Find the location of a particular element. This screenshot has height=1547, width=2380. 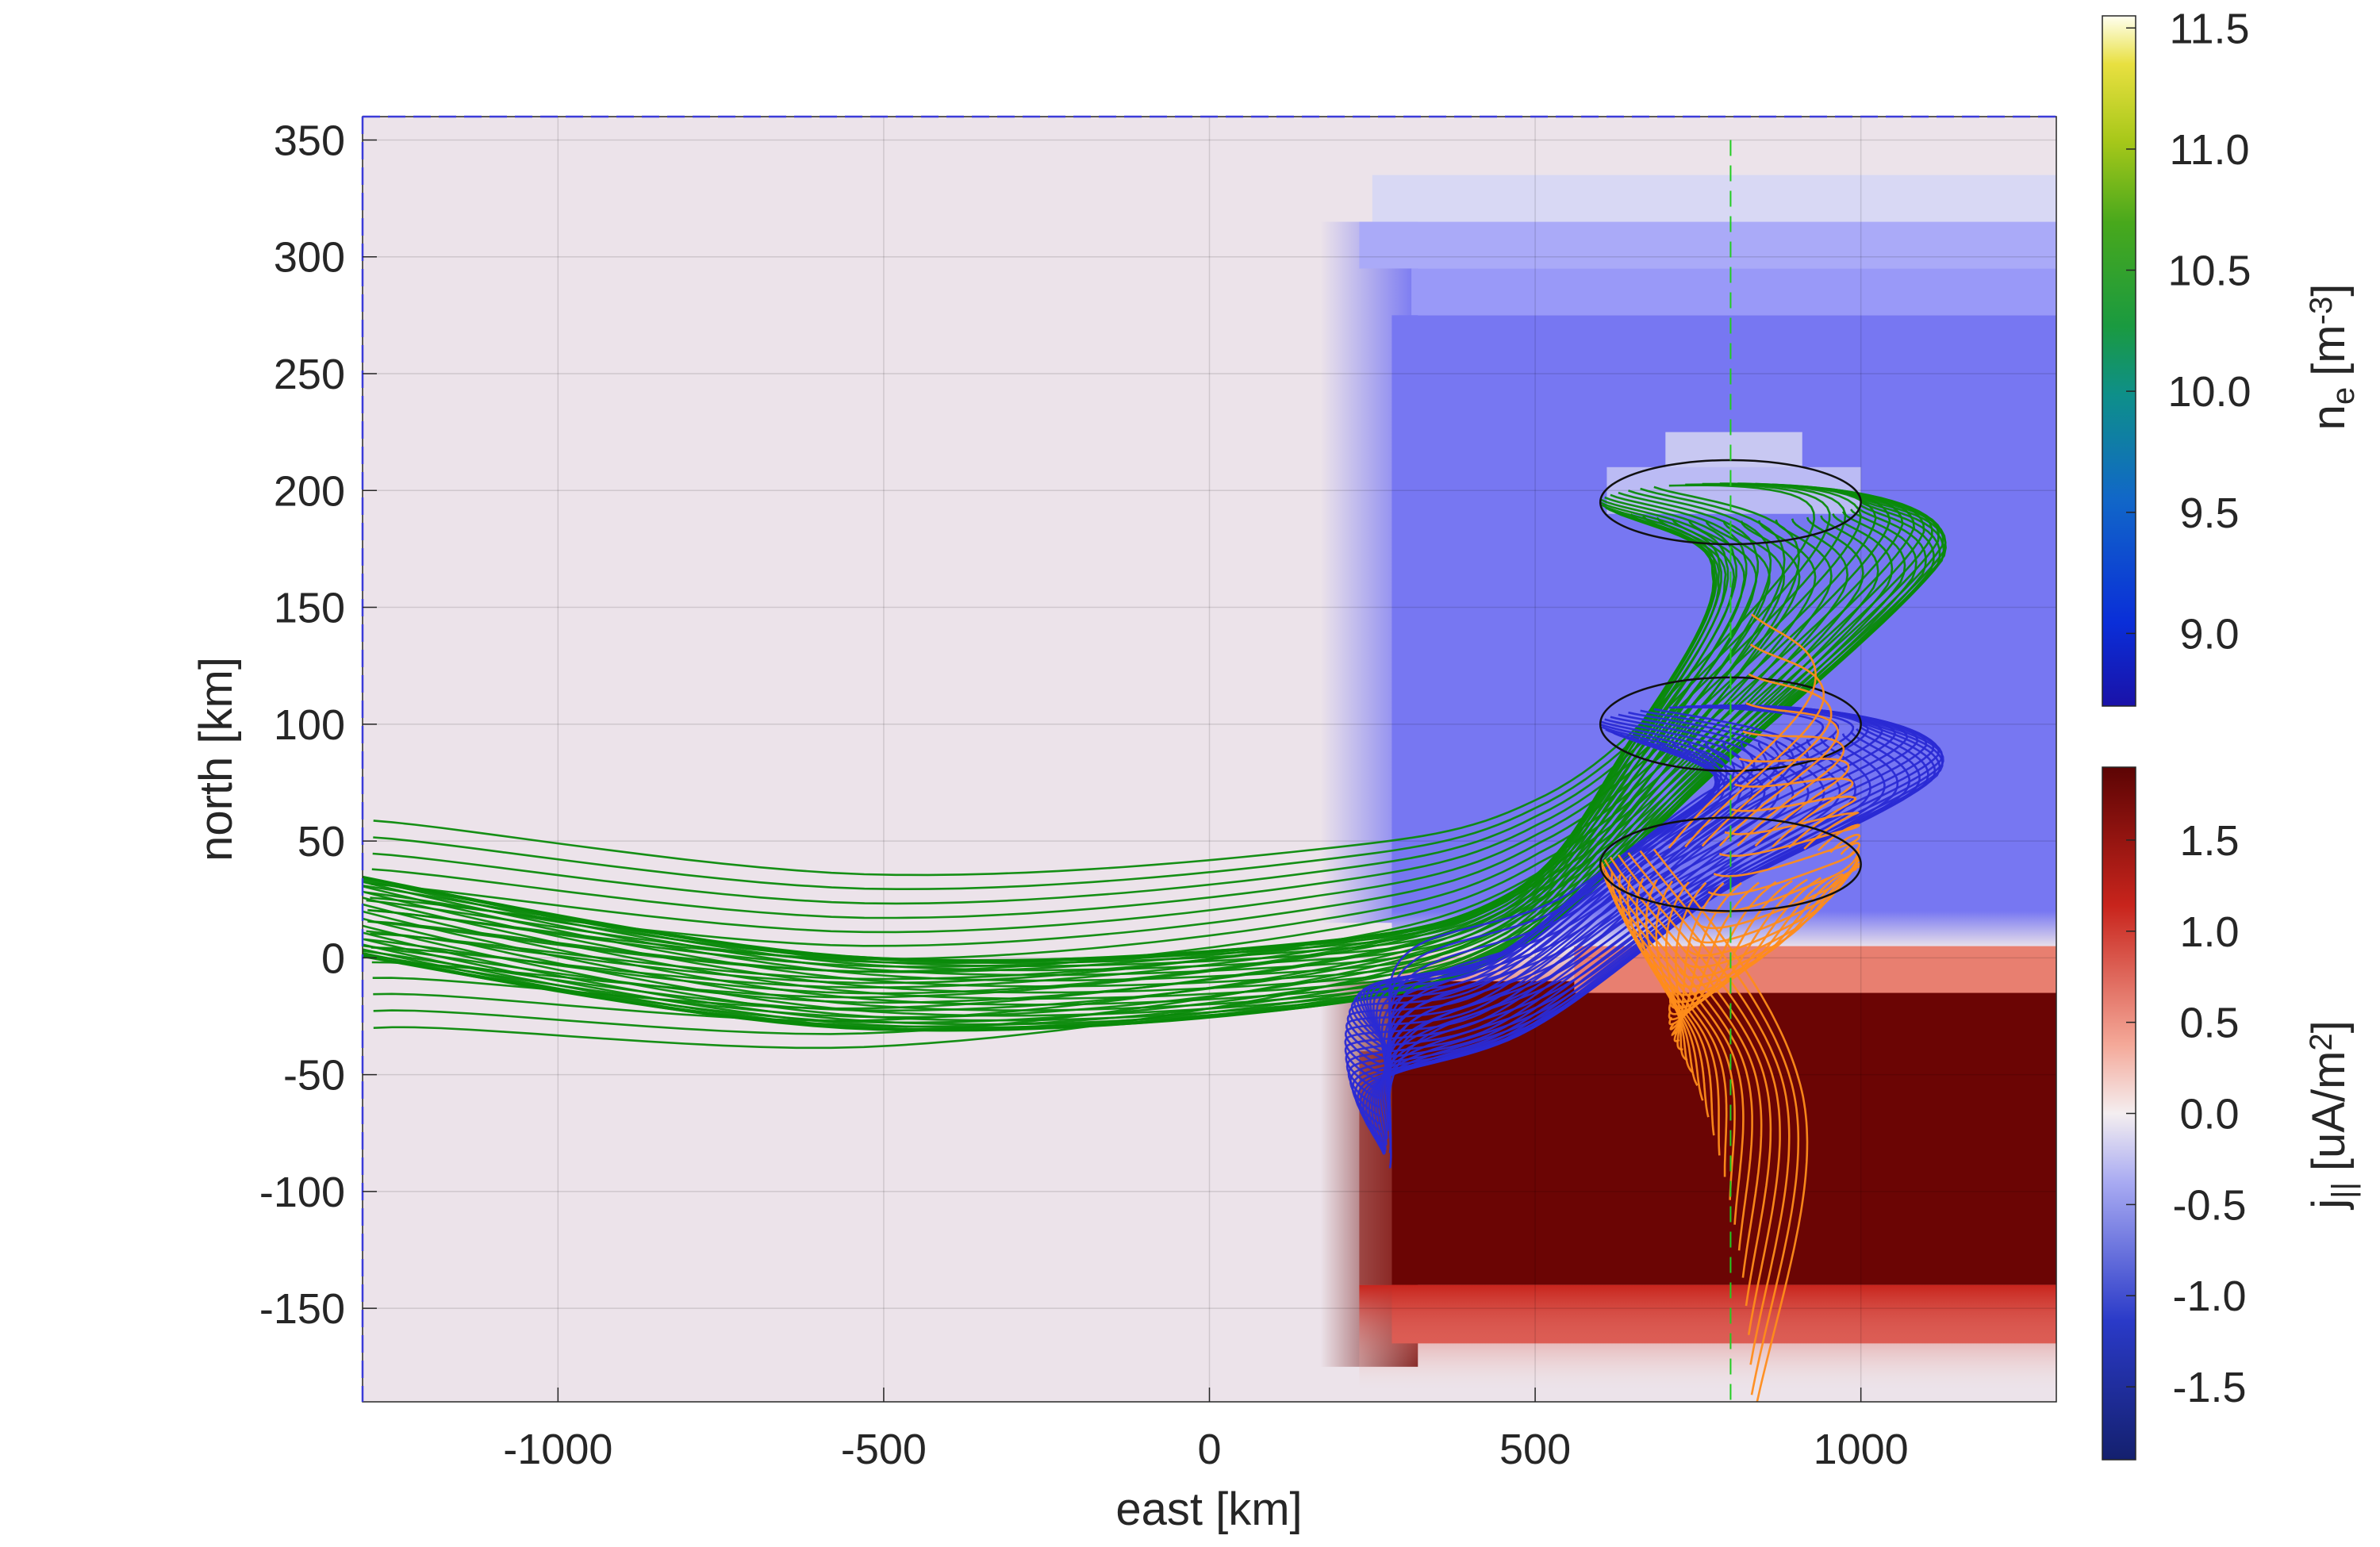

x-axis-ticks: -1000 -500 0 500 1000 is located at coordinates (1206, 1430).